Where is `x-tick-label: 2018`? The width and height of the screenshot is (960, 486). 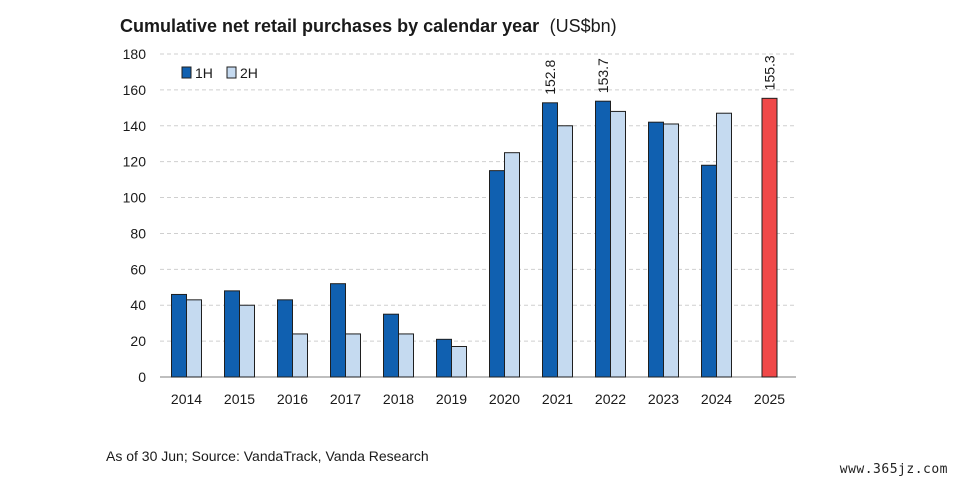
x-tick-label: 2018 is located at coordinates (398, 399).